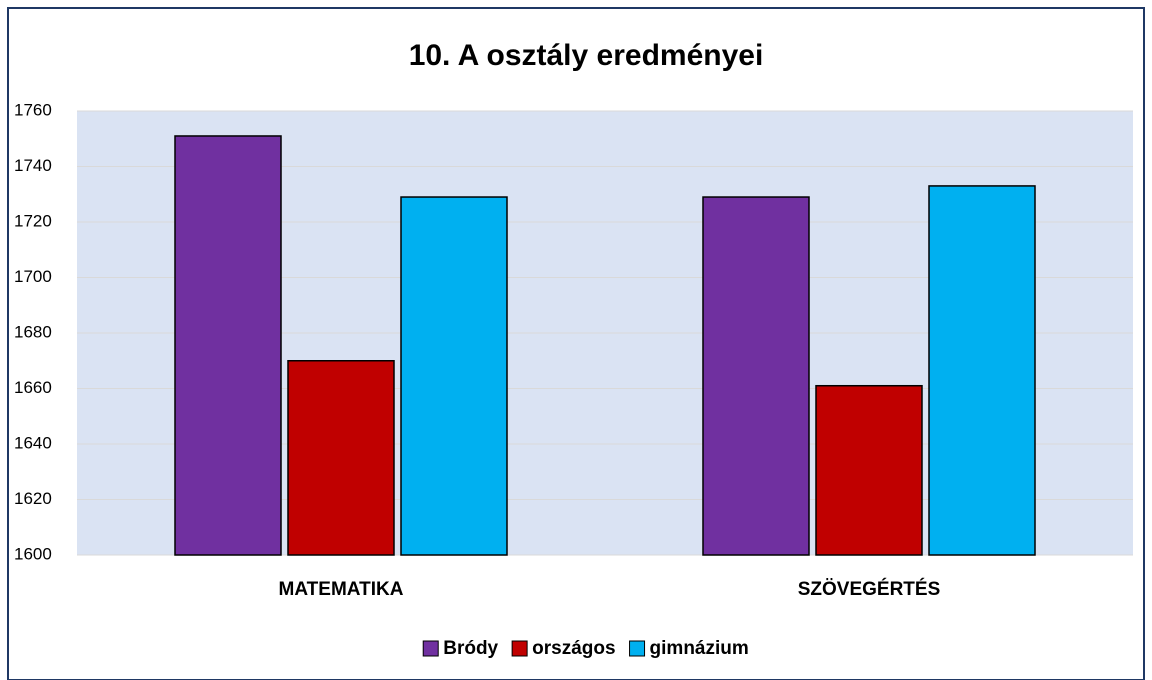  Describe the element at coordinates (33, 442) in the screenshot. I see `y-tick-label: 1640` at that location.